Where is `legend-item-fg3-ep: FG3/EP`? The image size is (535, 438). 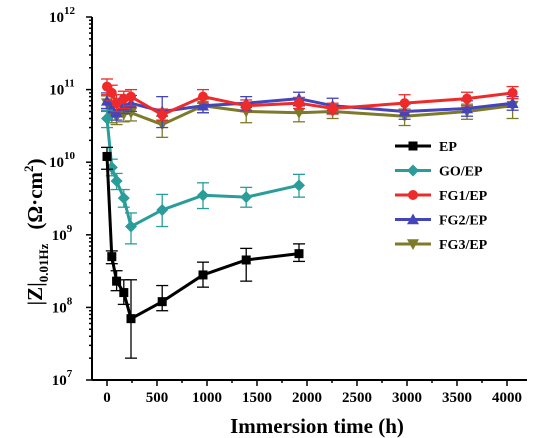
legend-item-fg3-ep: FG3/EP is located at coordinates (441, 245).